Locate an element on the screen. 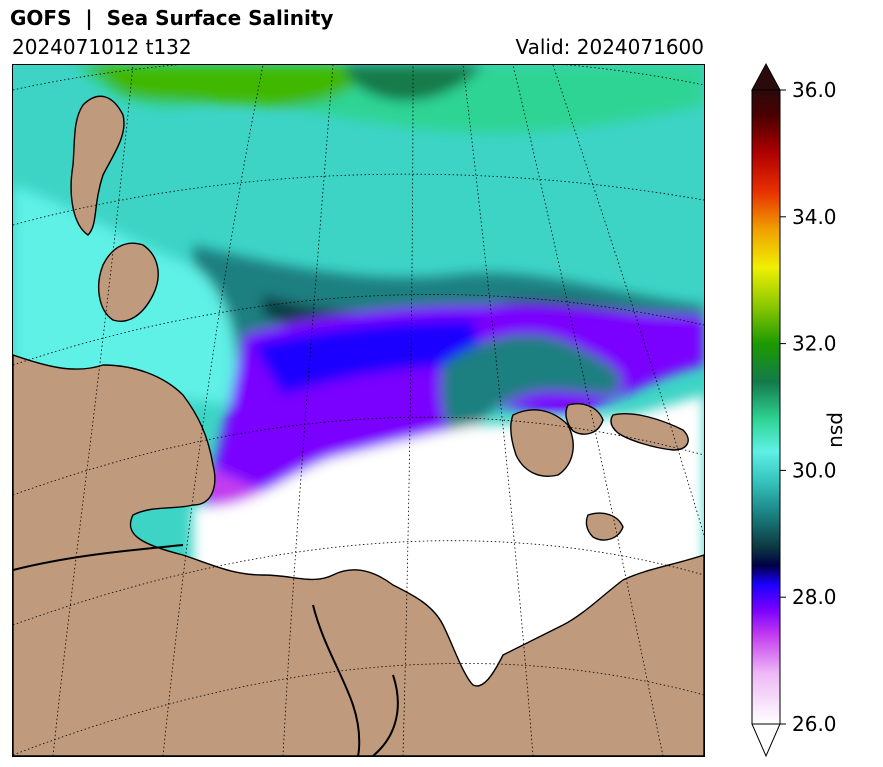 The image size is (883, 767). colorbar-tick-label: 32.0 is located at coordinates (814, 344).